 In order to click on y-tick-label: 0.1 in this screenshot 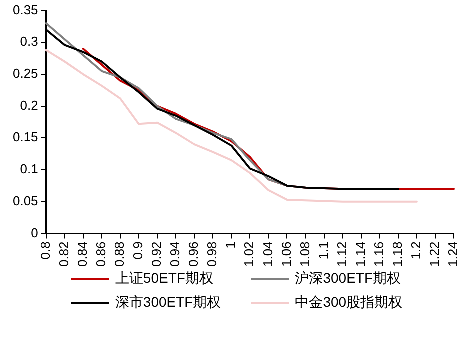, I will do `click(29, 169)`.